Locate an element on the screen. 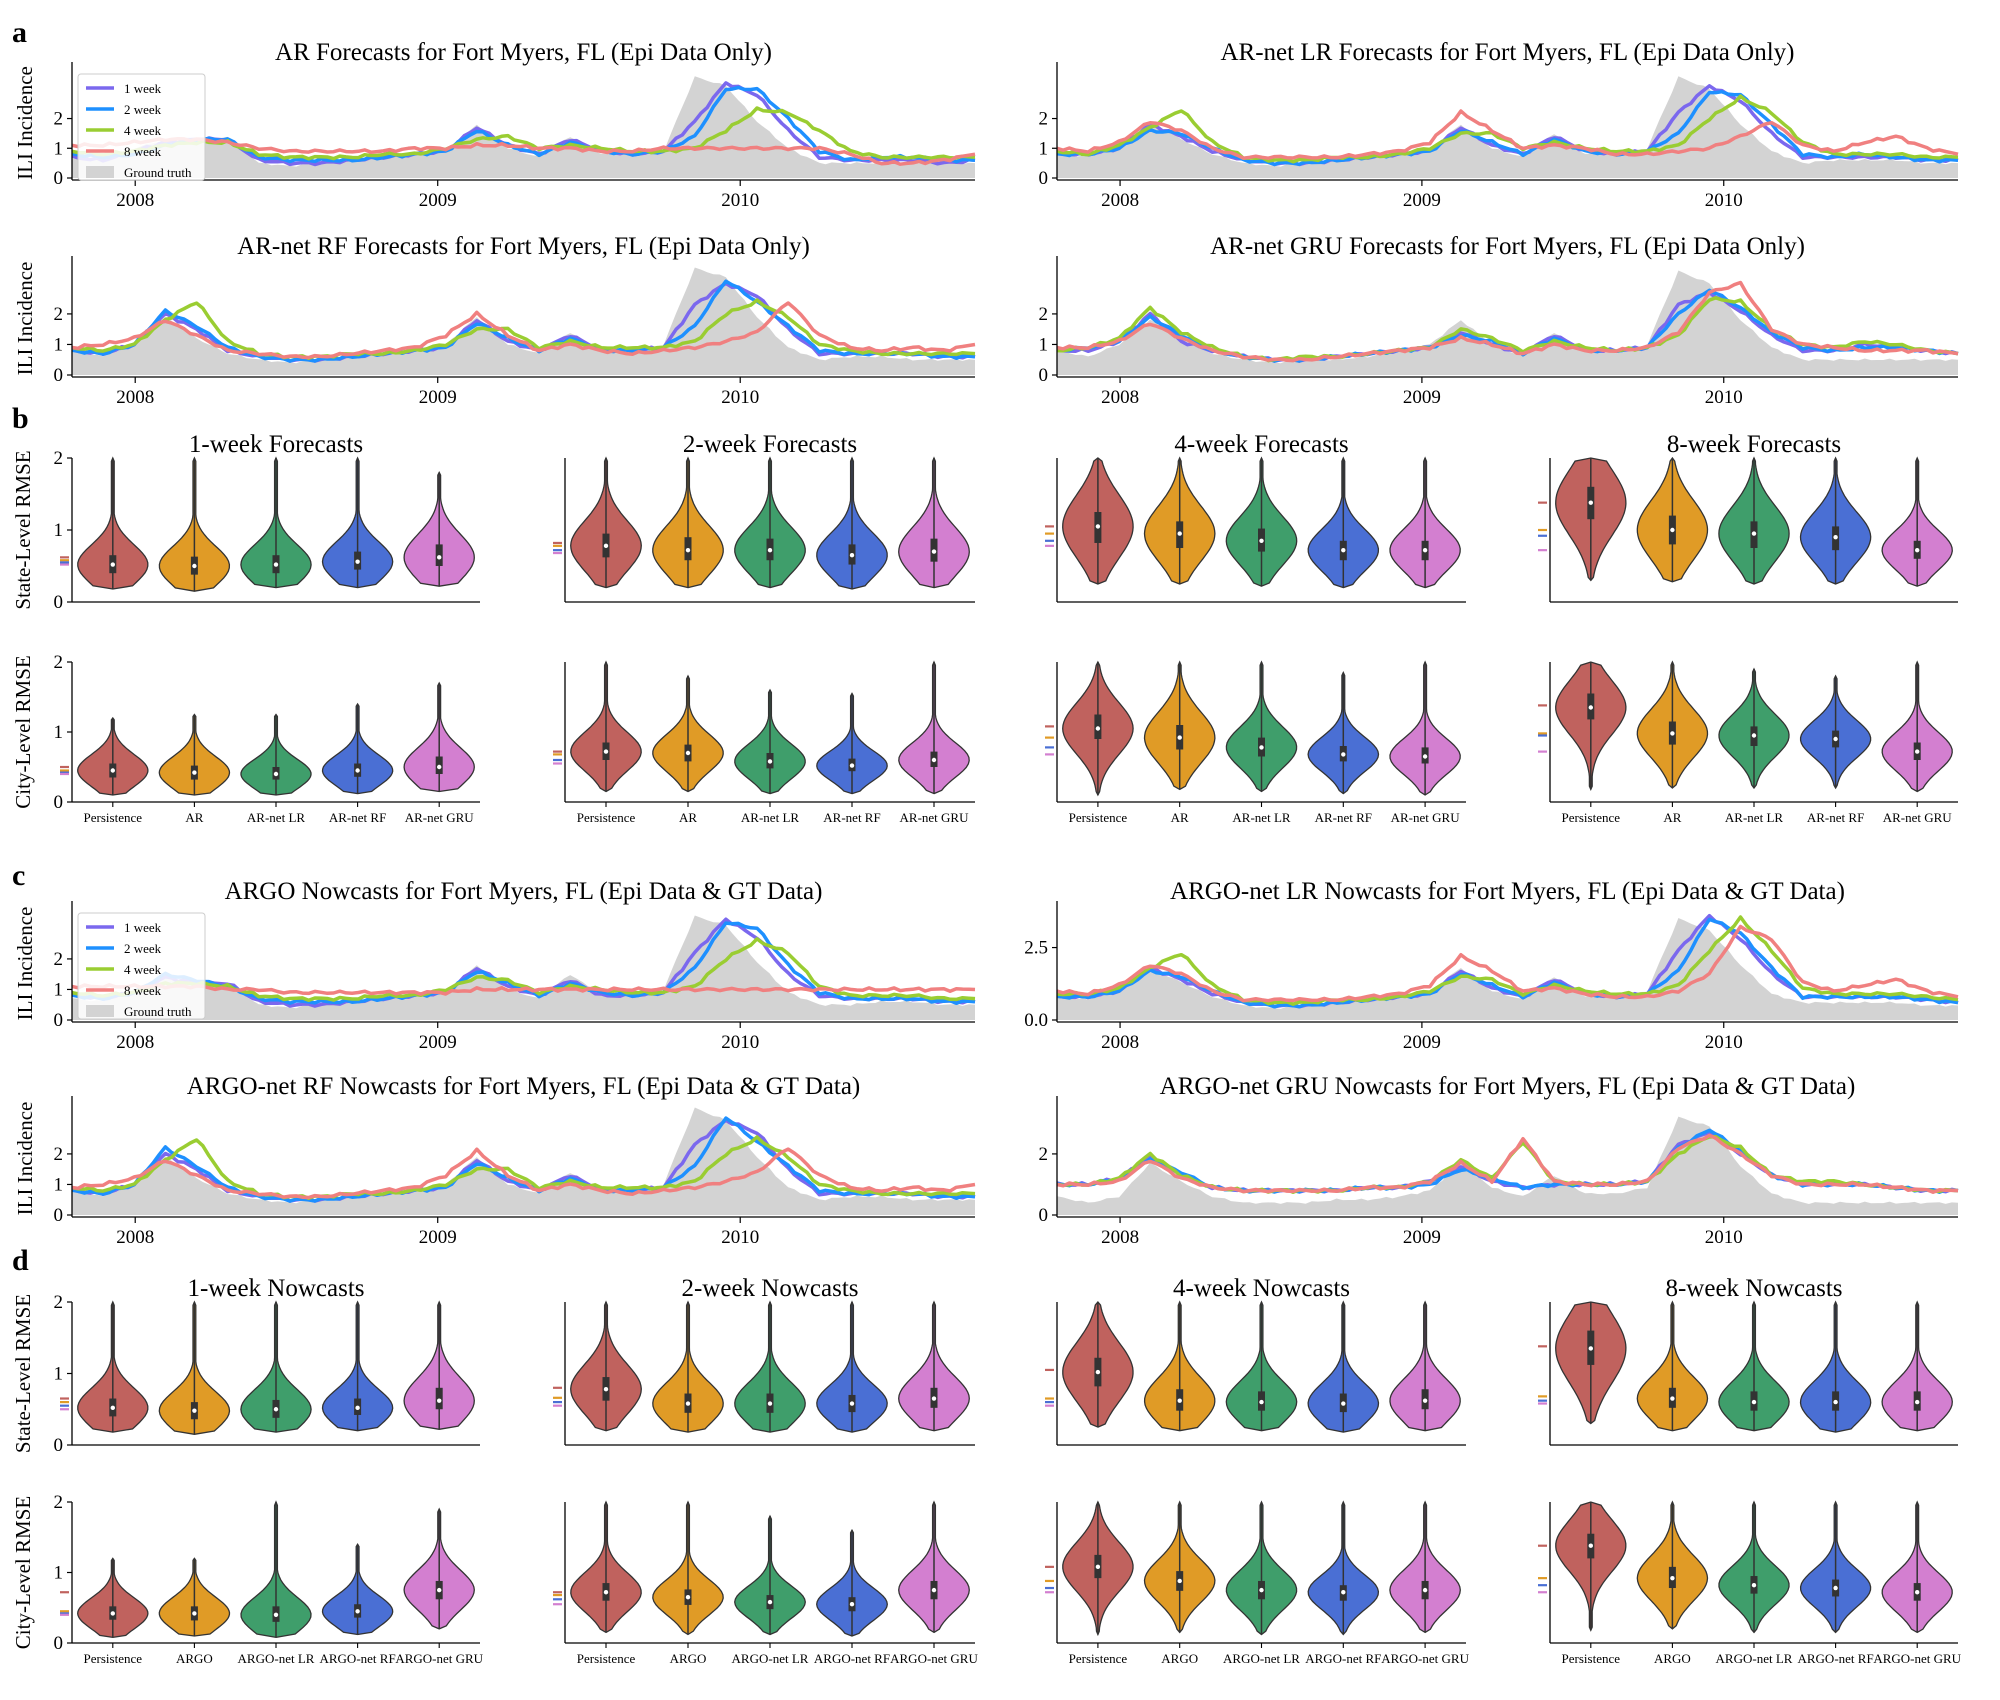 The width and height of the screenshot is (2000, 1700). d-city-4-category-label: ARGO-net LR is located at coordinates (1261, 1658).